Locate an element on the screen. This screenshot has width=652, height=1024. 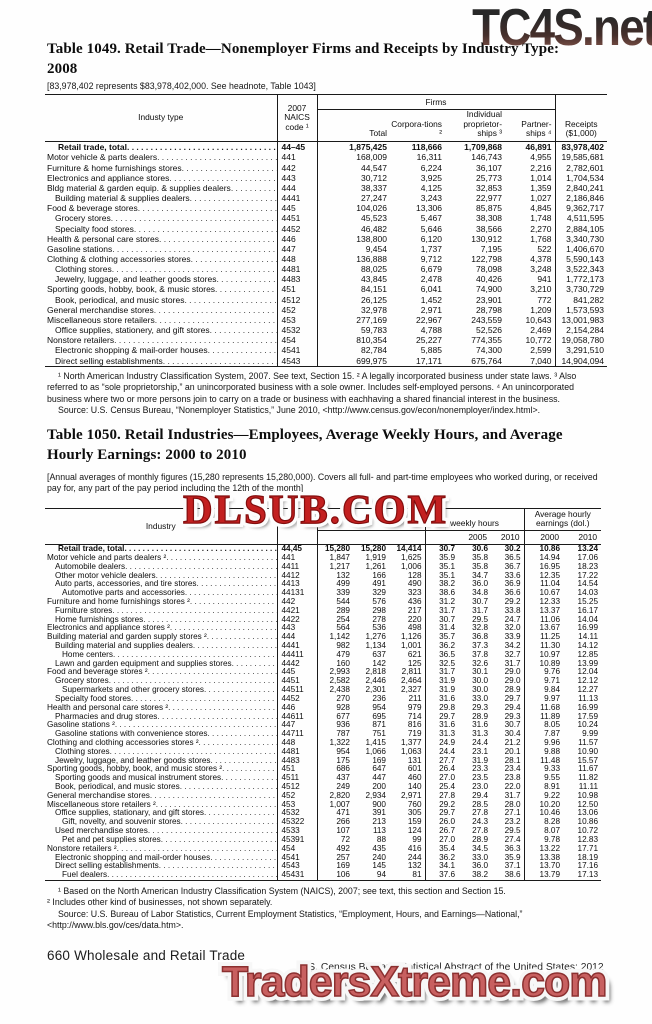
value-cell: 236 is located at coordinates (379, 698).